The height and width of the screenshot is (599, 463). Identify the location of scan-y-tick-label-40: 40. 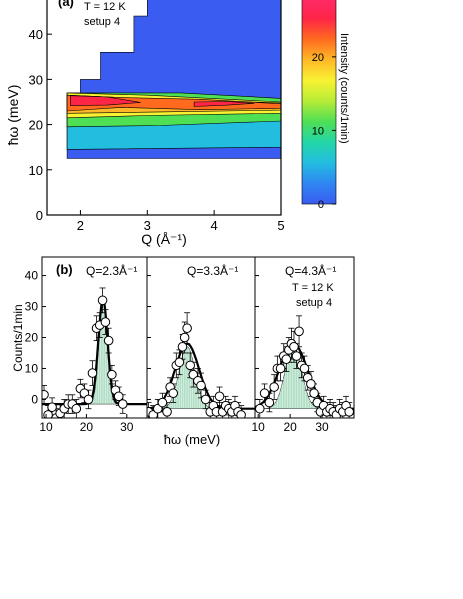
(32, 276).